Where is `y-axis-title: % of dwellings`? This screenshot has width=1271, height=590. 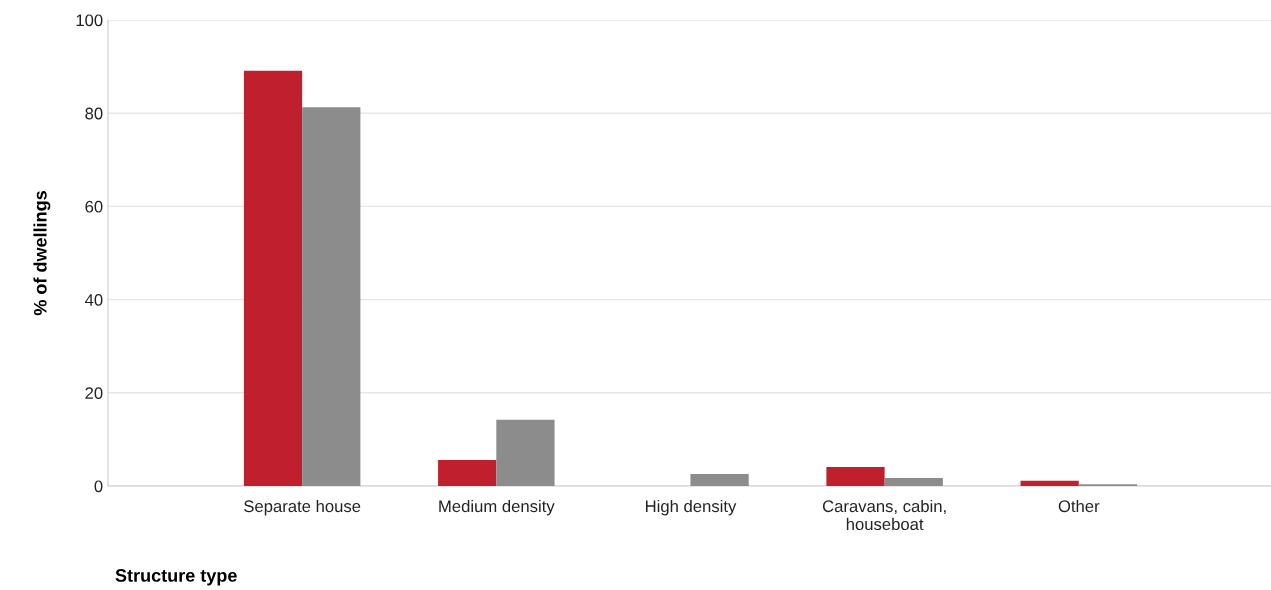 y-axis-title: % of dwellings is located at coordinates (42, 253).